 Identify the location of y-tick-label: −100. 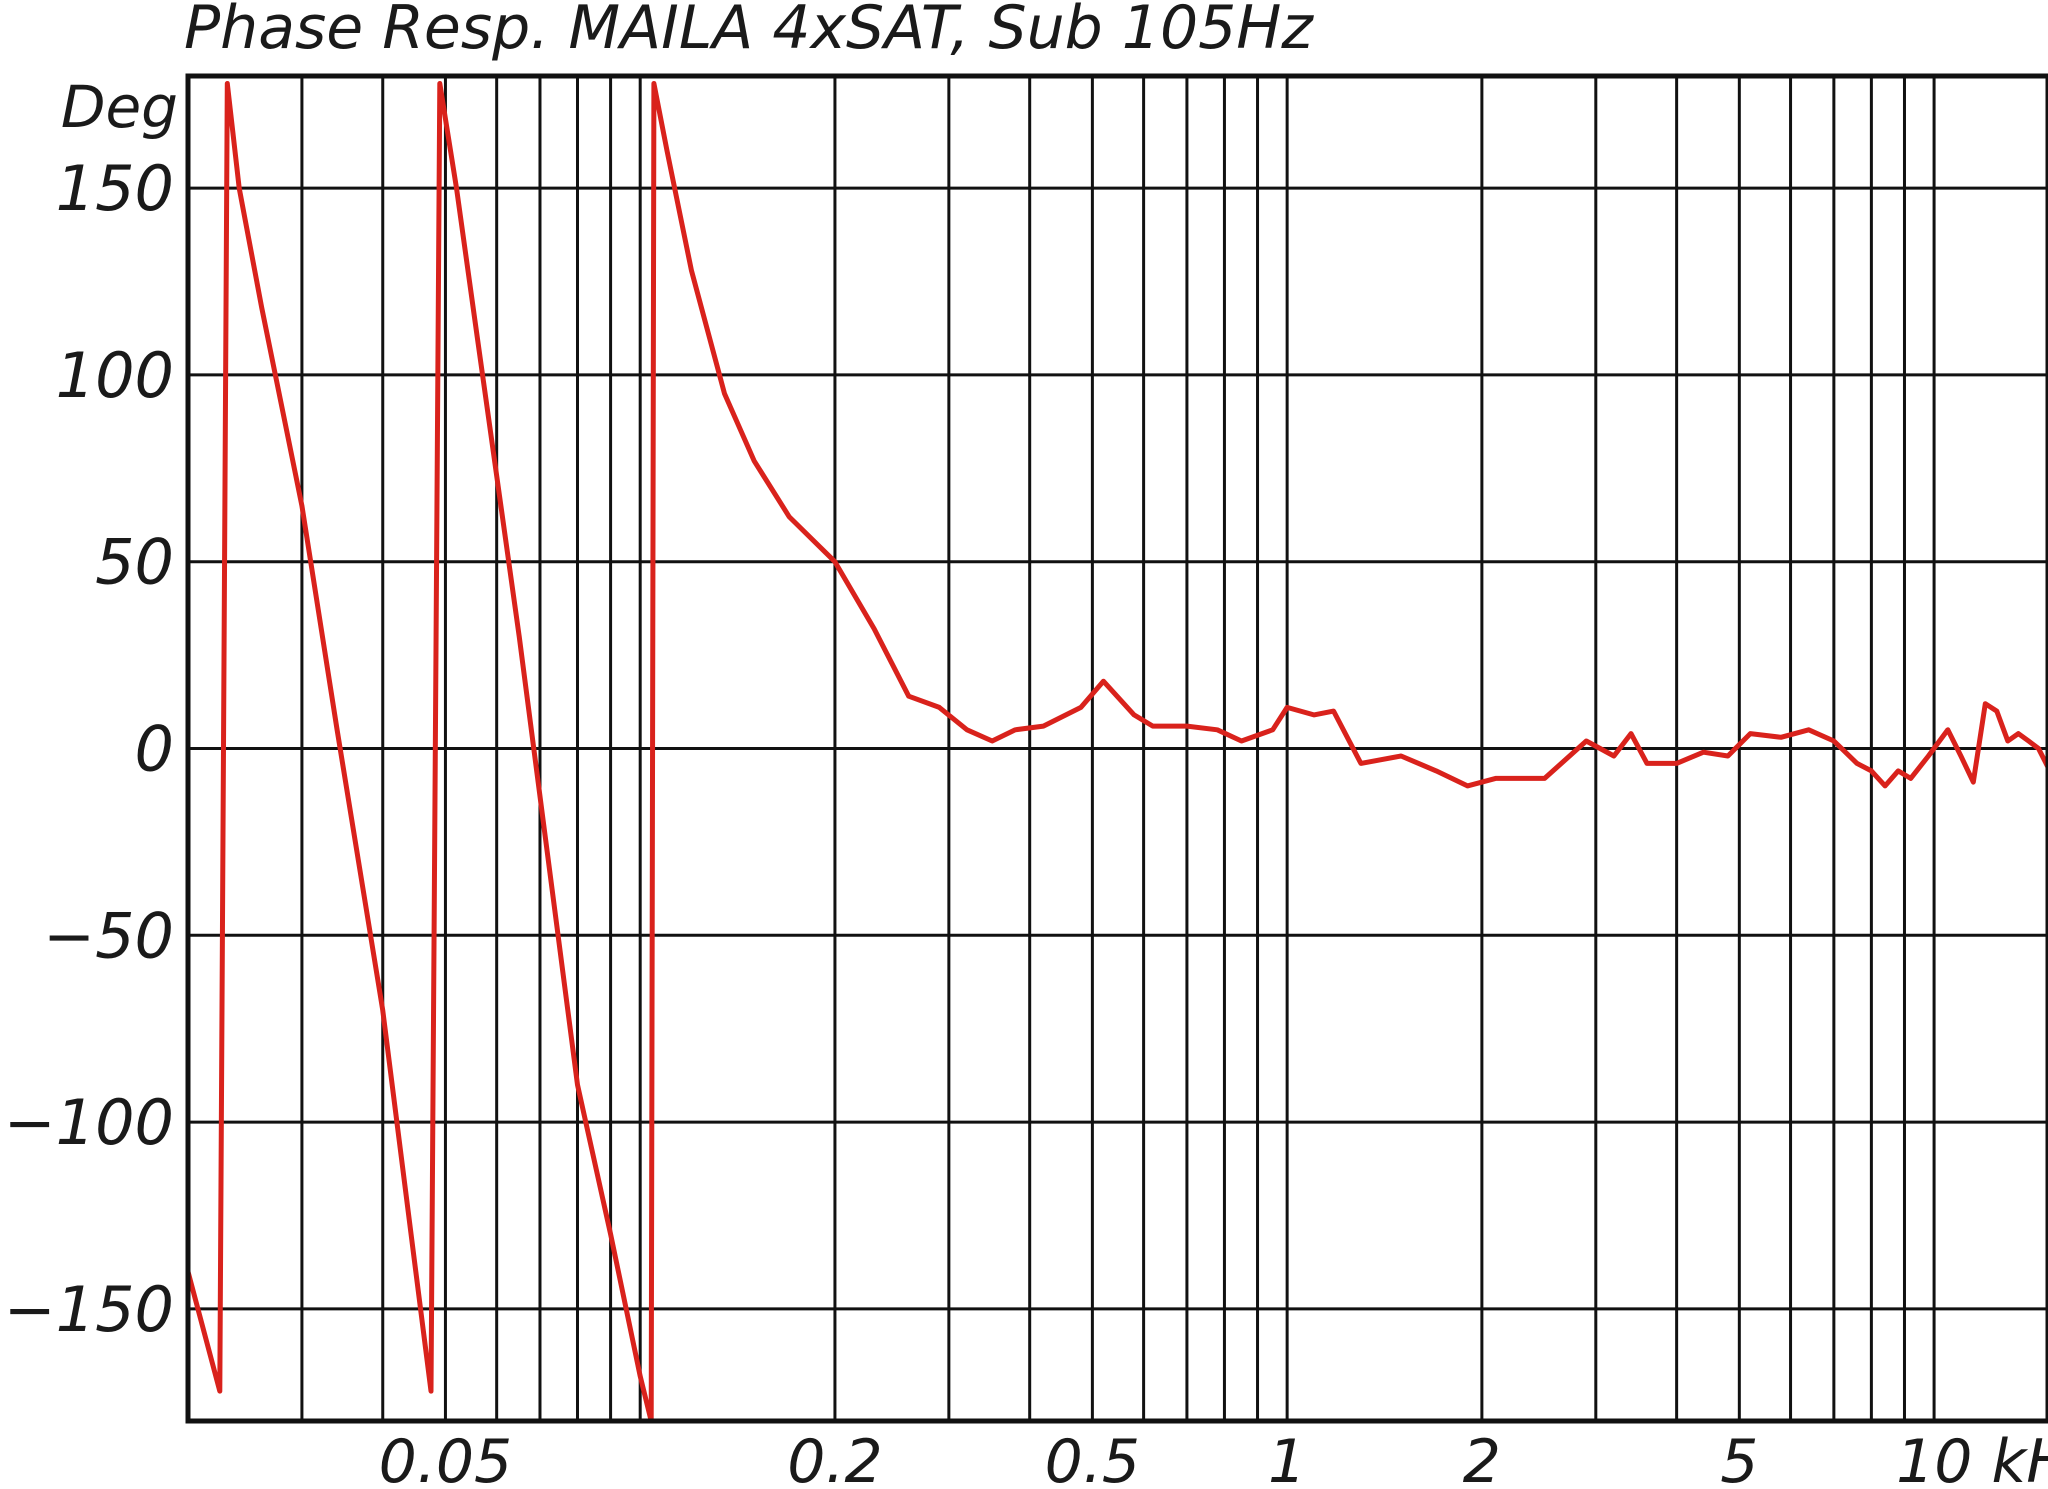
(89, 1122).